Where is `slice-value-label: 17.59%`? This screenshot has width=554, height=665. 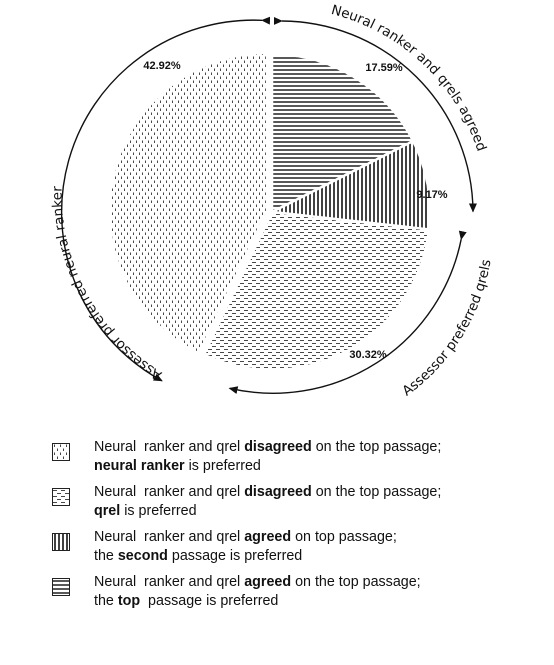 slice-value-label: 17.59% is located at coordinates (384, 68).